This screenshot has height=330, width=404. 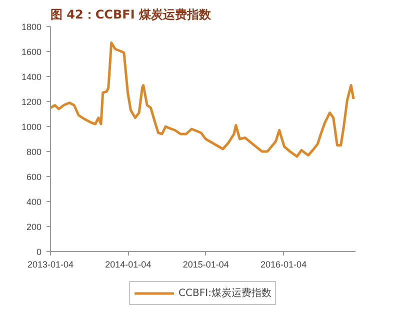 I want to click on y-tick-label: 0, so click(x=39, y=252).